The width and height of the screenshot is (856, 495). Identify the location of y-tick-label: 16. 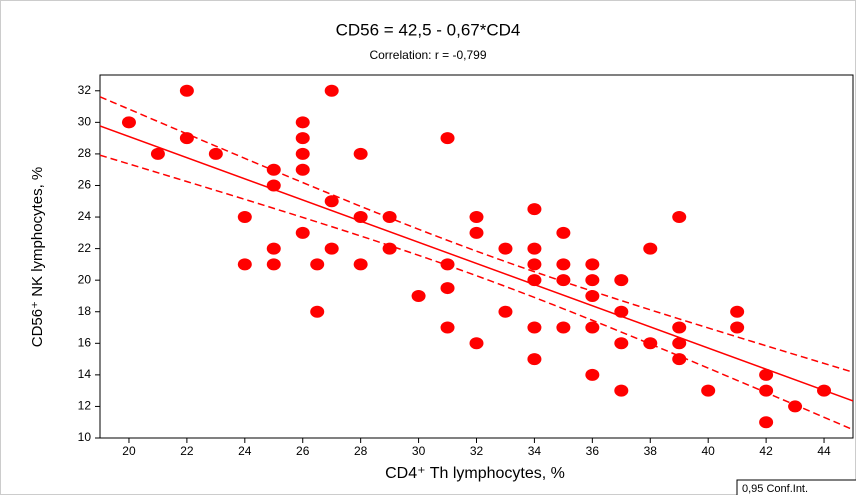
(85, 342).